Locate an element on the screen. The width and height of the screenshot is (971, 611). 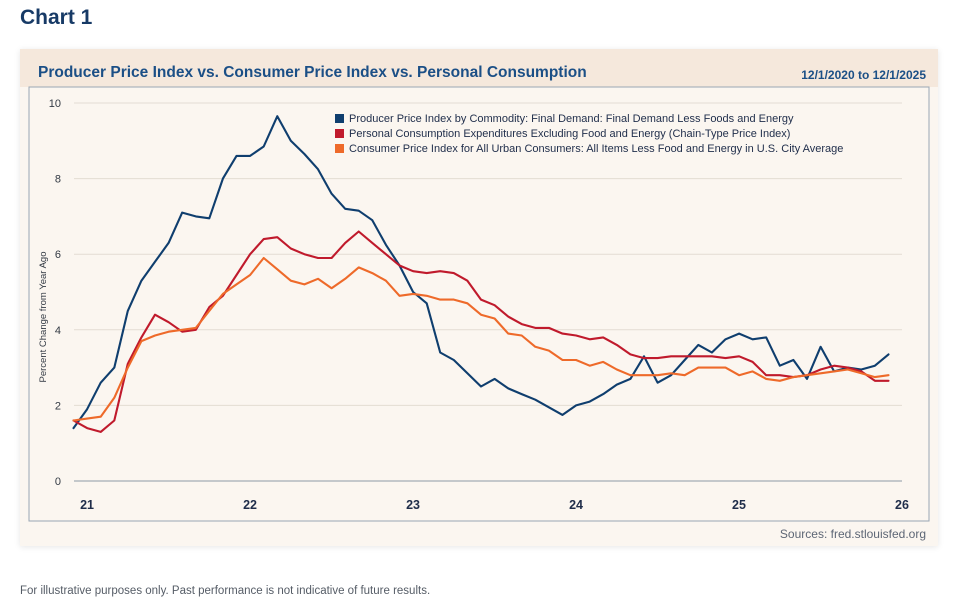
x-tick-label: 21 is located at coordinates (87, 505).